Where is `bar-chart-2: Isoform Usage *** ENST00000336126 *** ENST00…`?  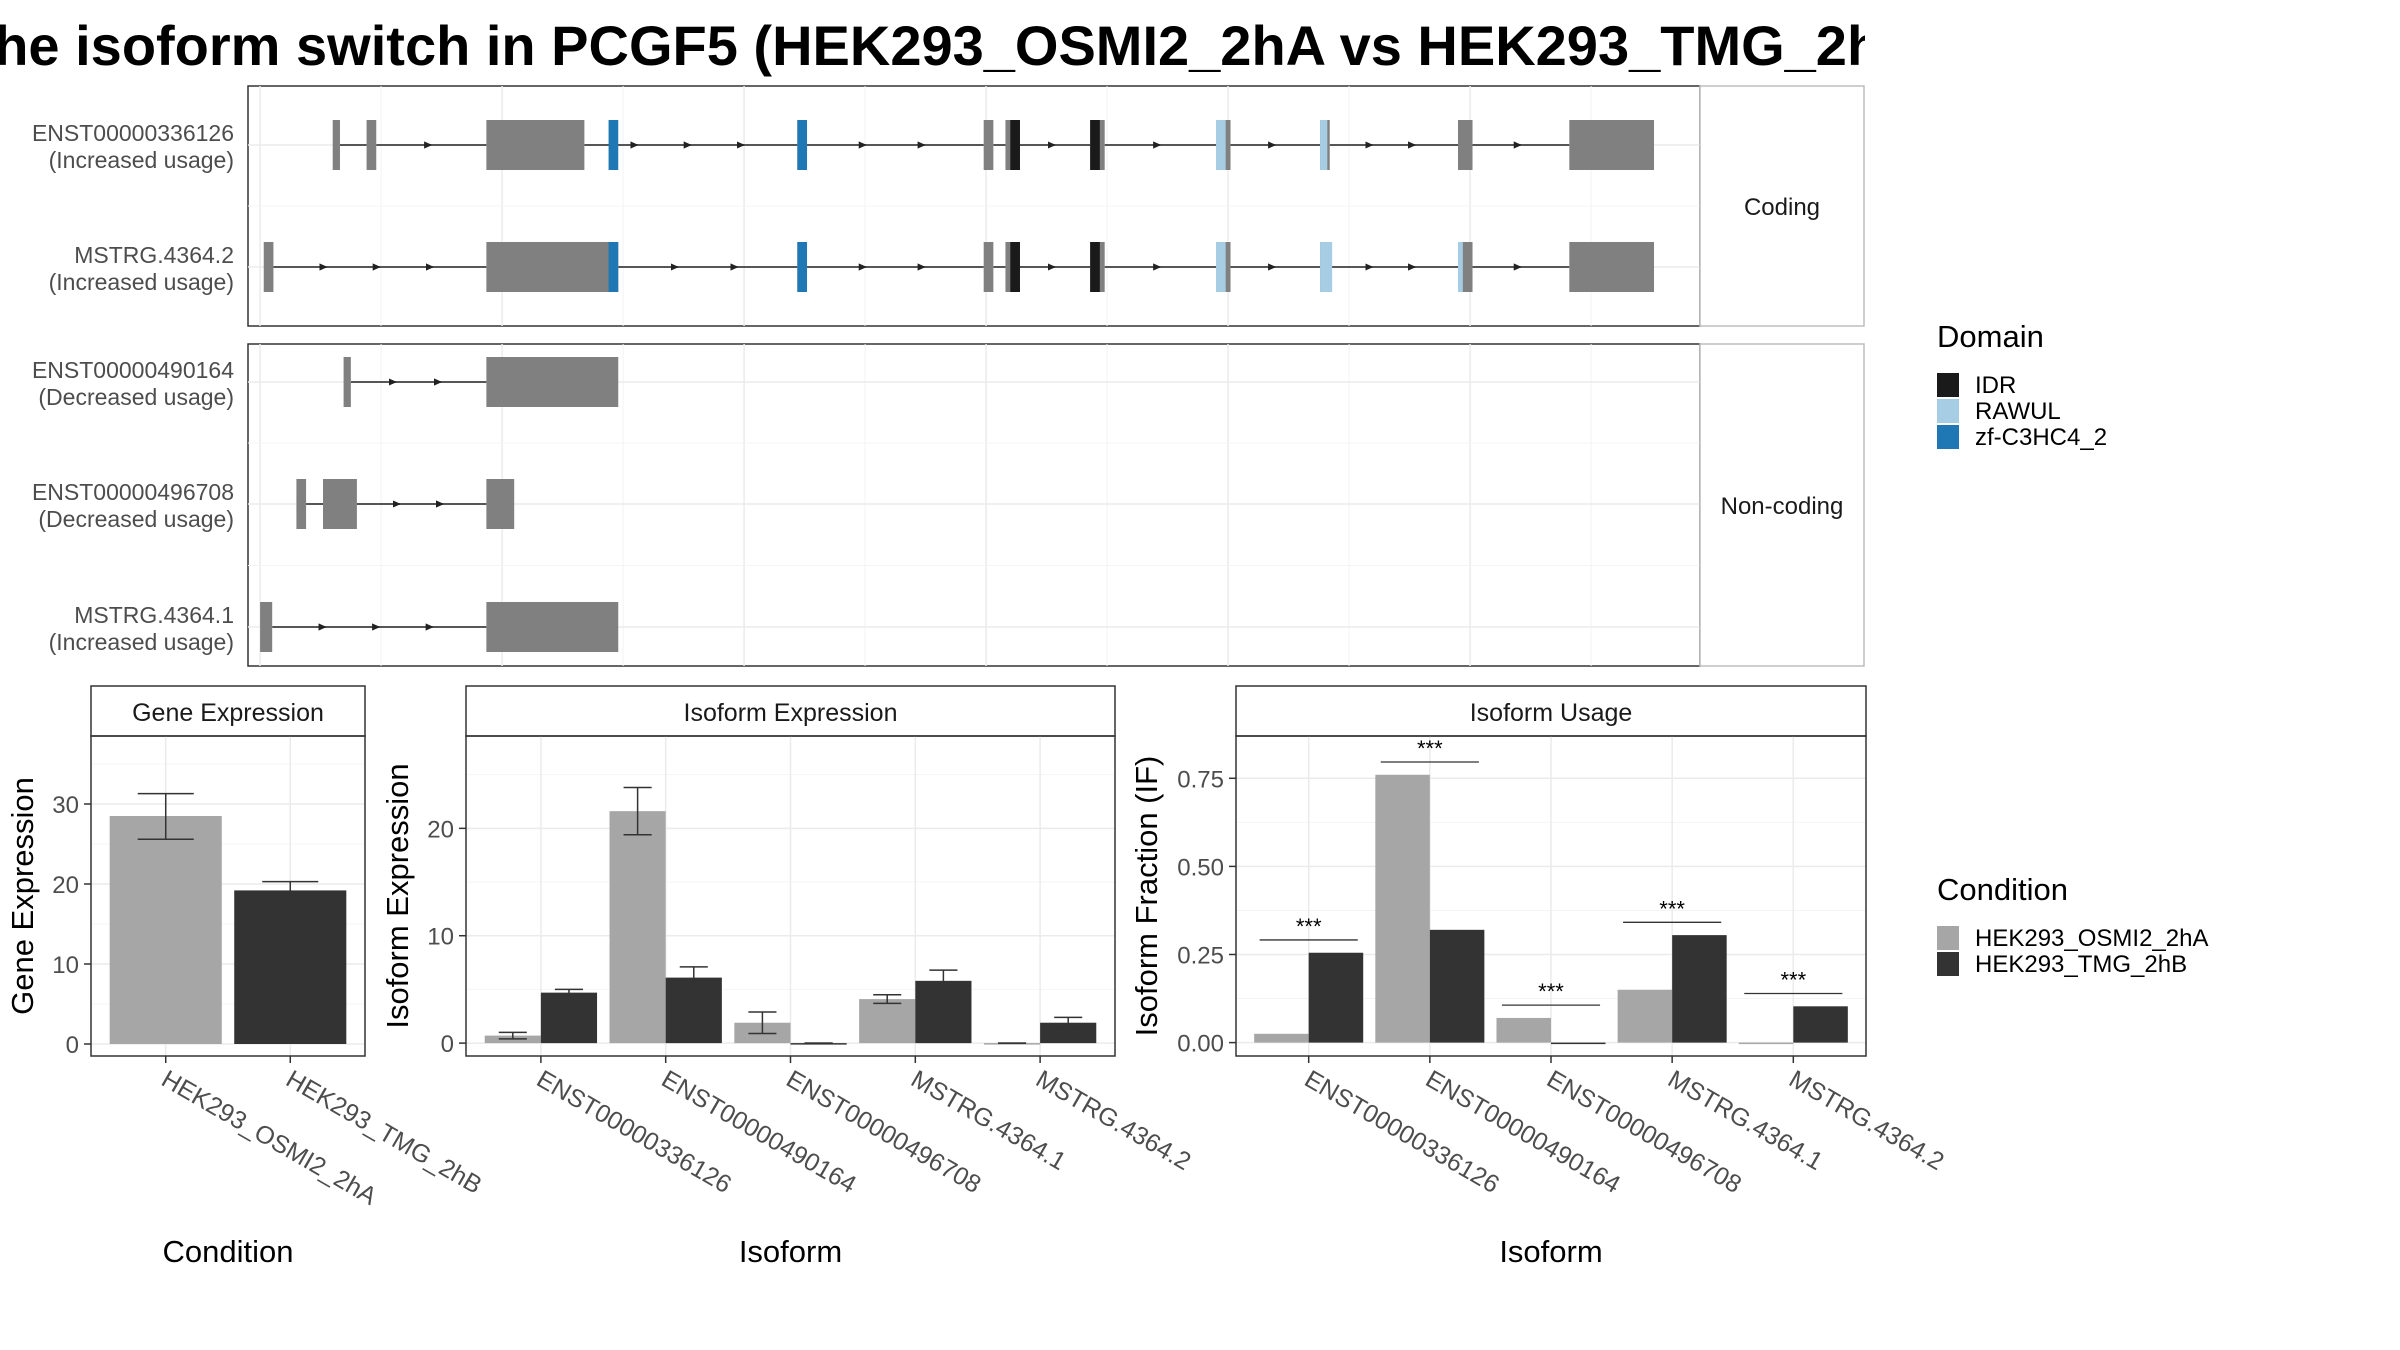
bar-chart-2: Isoform Usage *** ENST00000336126 *** ENST00… is located at coordinates (1539, 977).